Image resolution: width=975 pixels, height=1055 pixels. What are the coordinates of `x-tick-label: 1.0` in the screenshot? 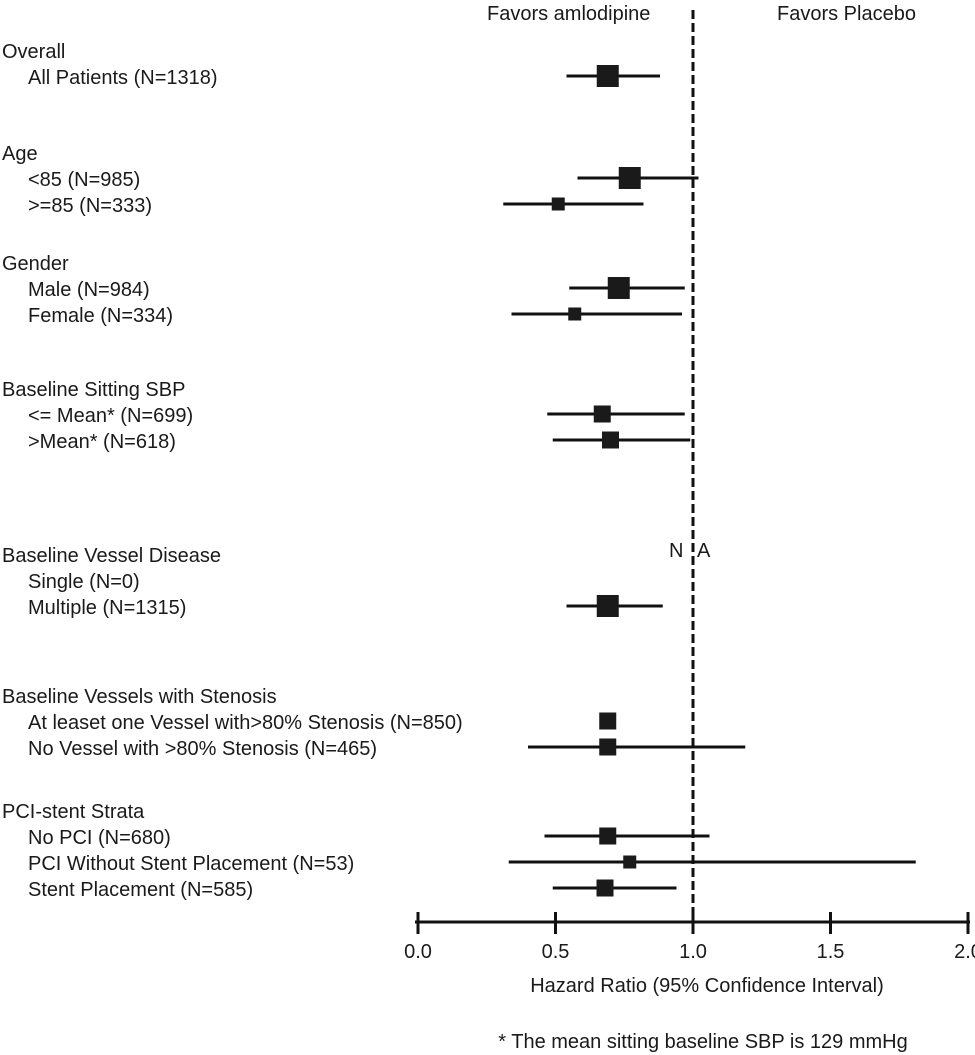 It's located at (693, 952).